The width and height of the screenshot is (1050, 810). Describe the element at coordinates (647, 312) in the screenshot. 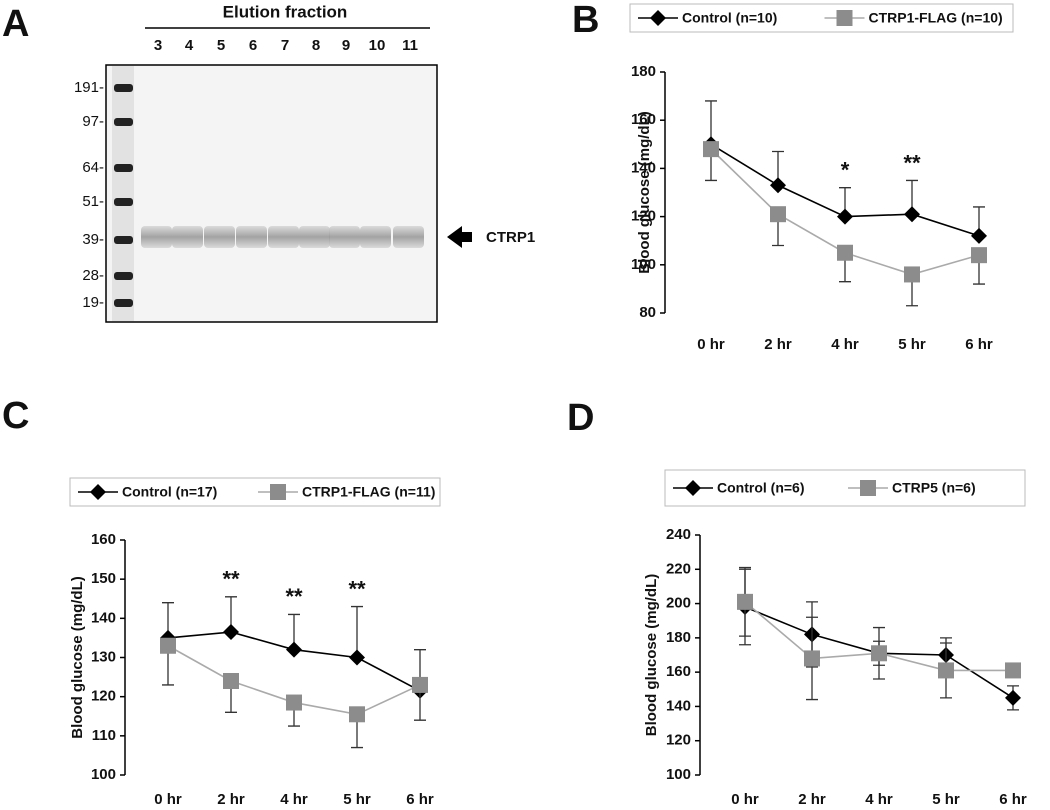

I see `y-tick-label: 80` at that location.